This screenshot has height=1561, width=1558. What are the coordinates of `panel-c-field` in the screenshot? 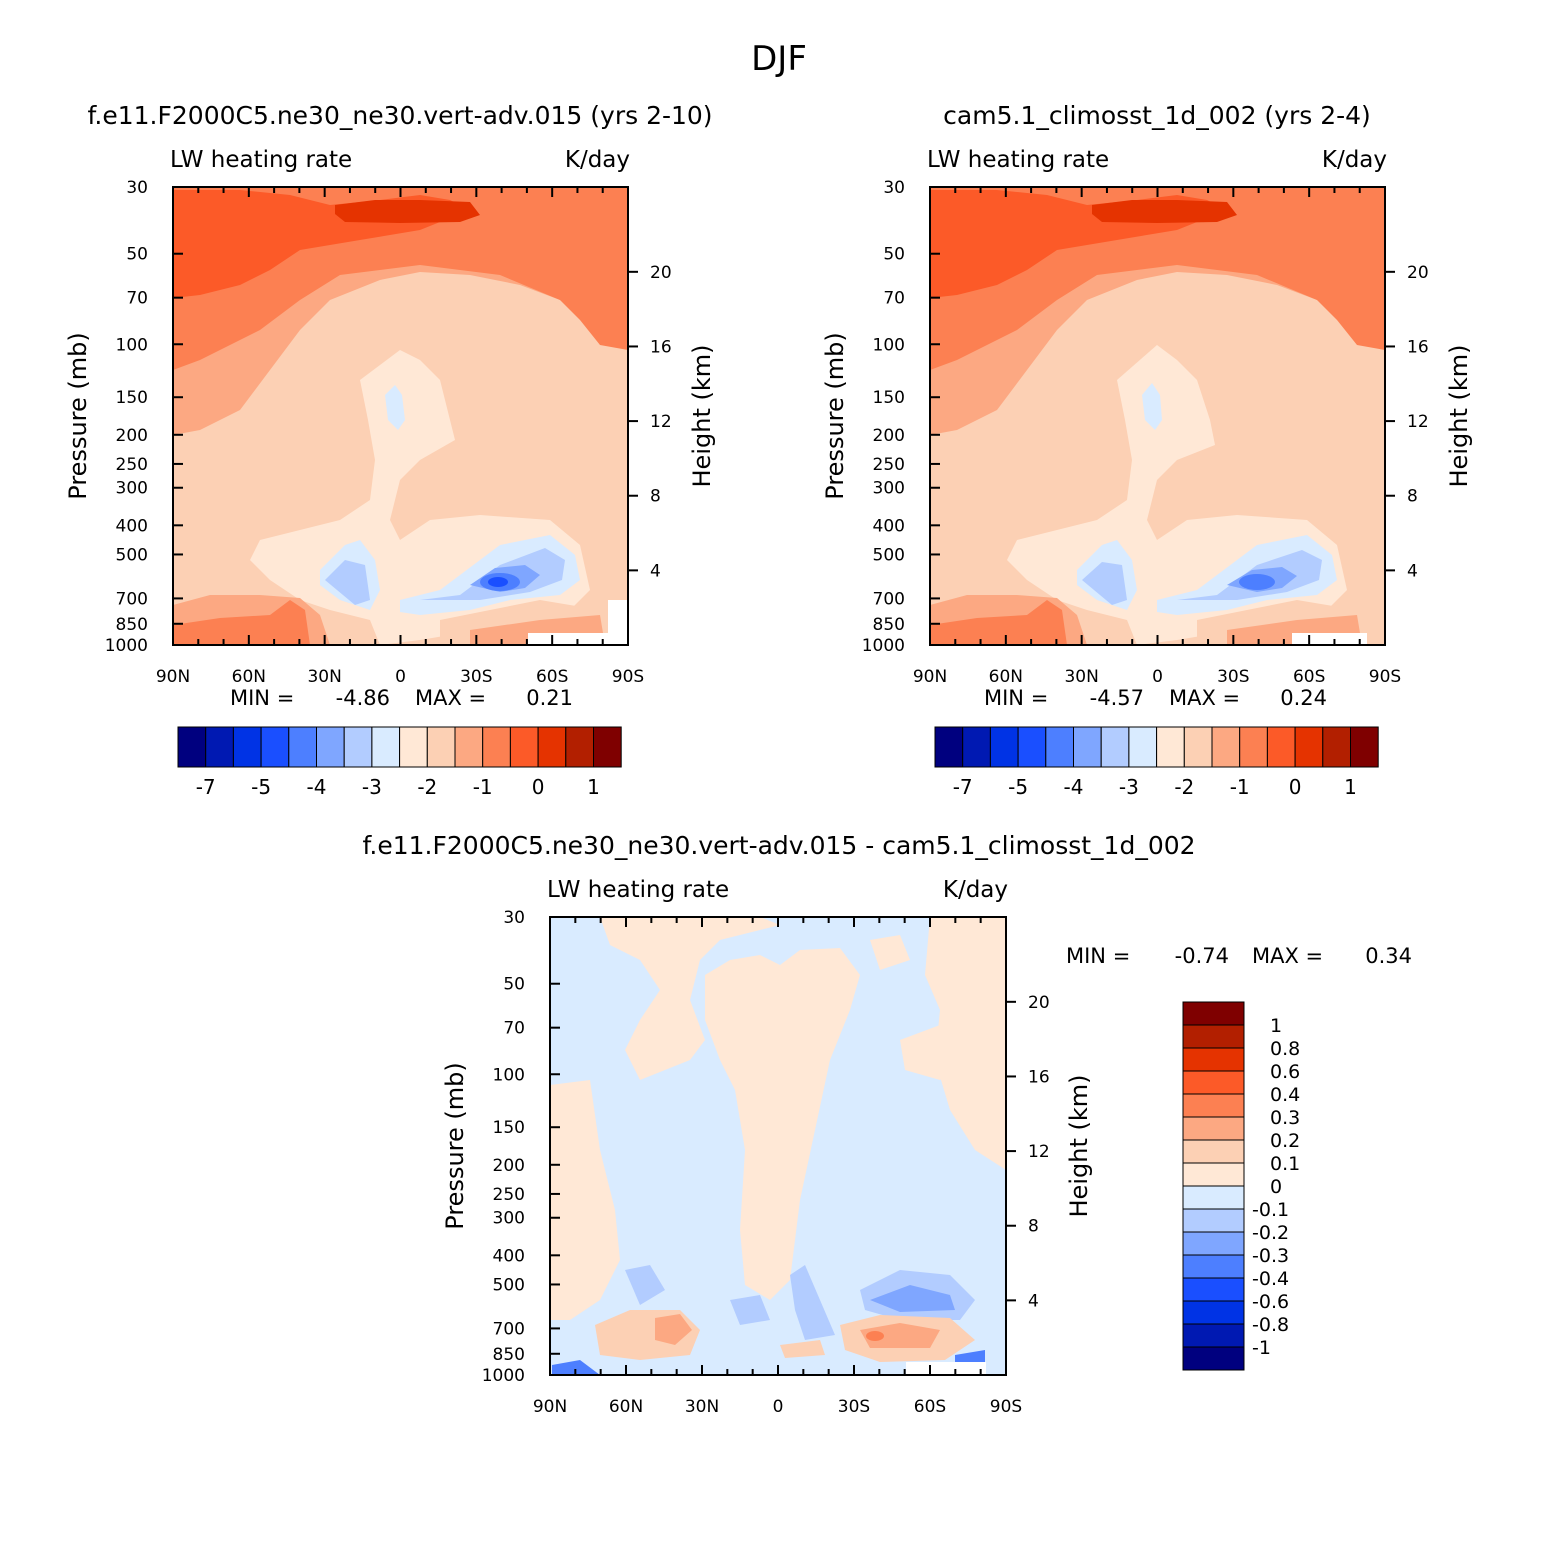 It's located at (778, 1146).